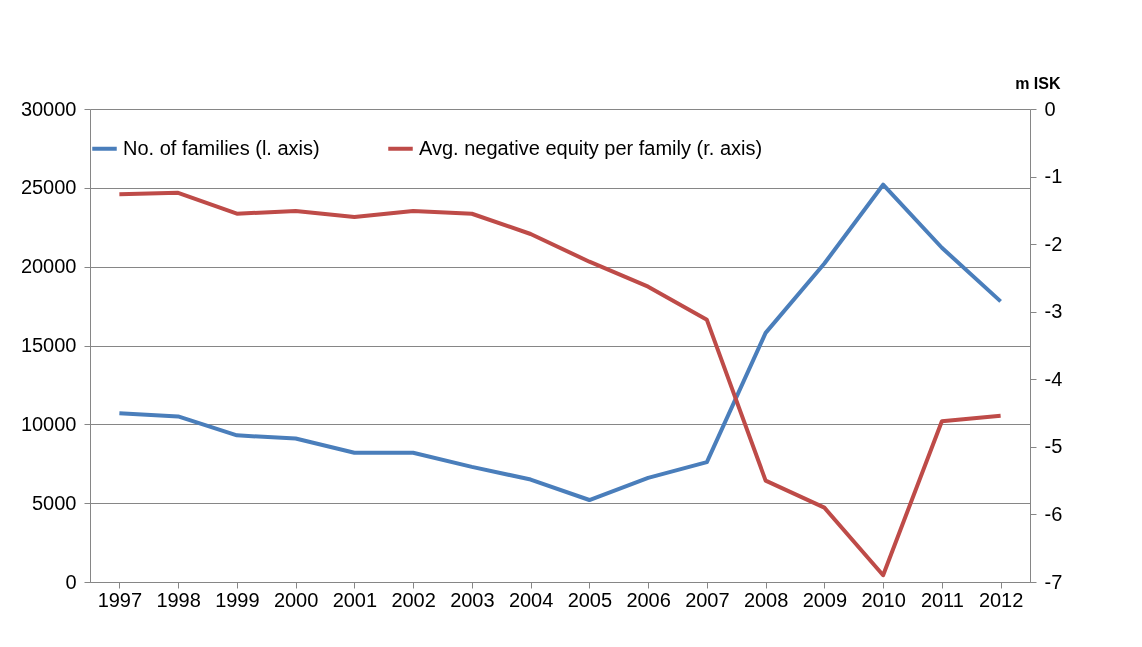 The image size is (1142, 647). I want to click on y-tick-label: 5000, so click(54, 502).